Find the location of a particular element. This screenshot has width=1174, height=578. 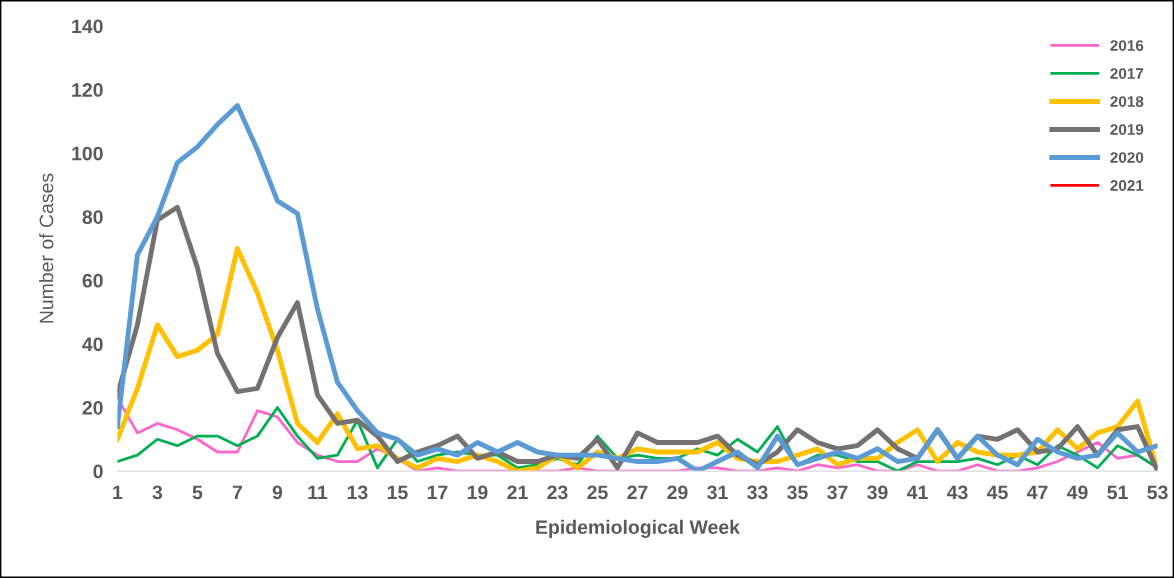

x-tick-label: 19 is located at coordinates (477, 492).